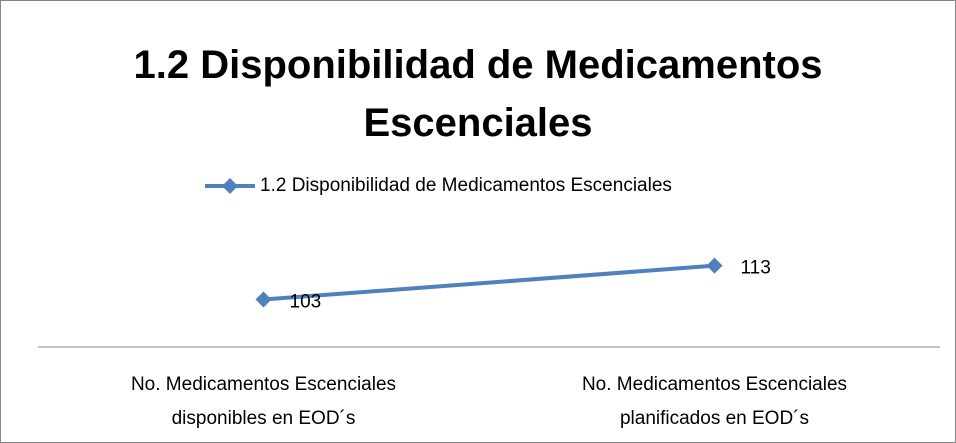  I want to click on legend-marker, so click(230, 186).